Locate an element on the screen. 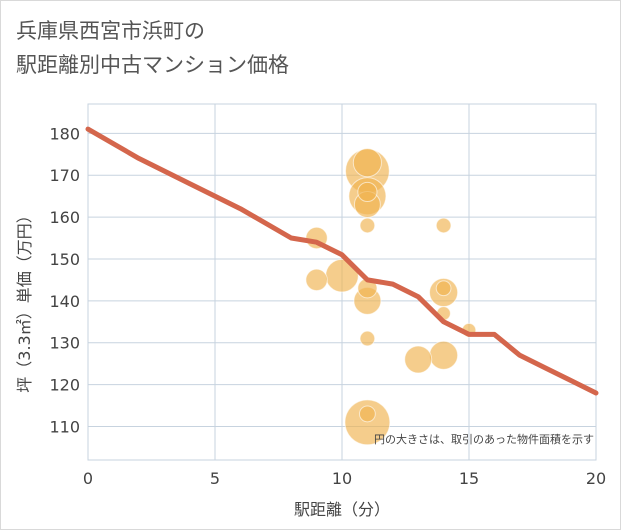 This screenshot has height=530, width=621. y-tick-label: 170 is located at coordinates (64, 175).